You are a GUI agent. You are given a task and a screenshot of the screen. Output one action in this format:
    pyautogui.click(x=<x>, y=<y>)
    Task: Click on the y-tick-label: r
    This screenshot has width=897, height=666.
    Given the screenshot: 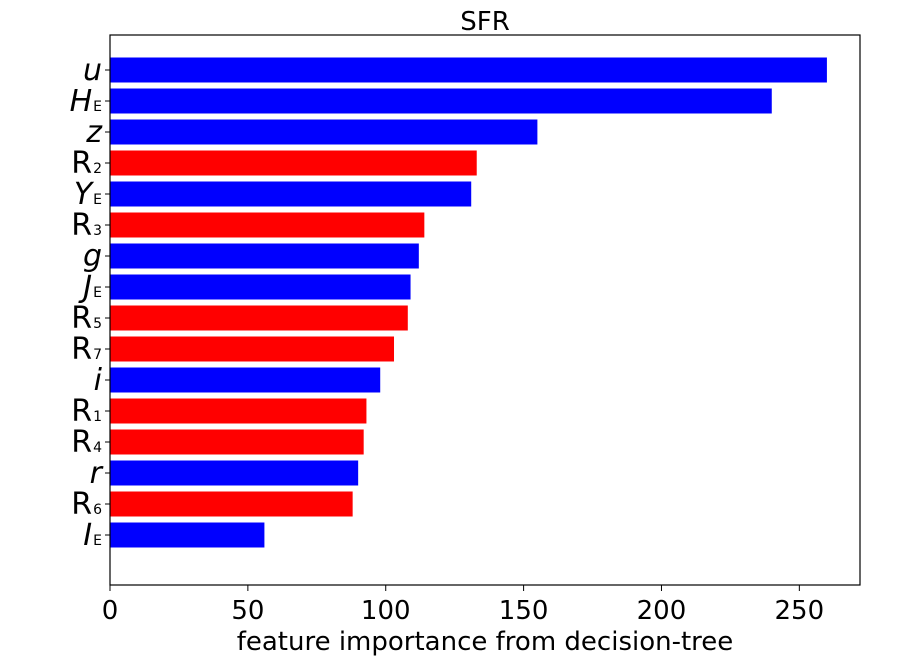 What is the action you would take?
    pyautogui.click(x=97, y=473)
    